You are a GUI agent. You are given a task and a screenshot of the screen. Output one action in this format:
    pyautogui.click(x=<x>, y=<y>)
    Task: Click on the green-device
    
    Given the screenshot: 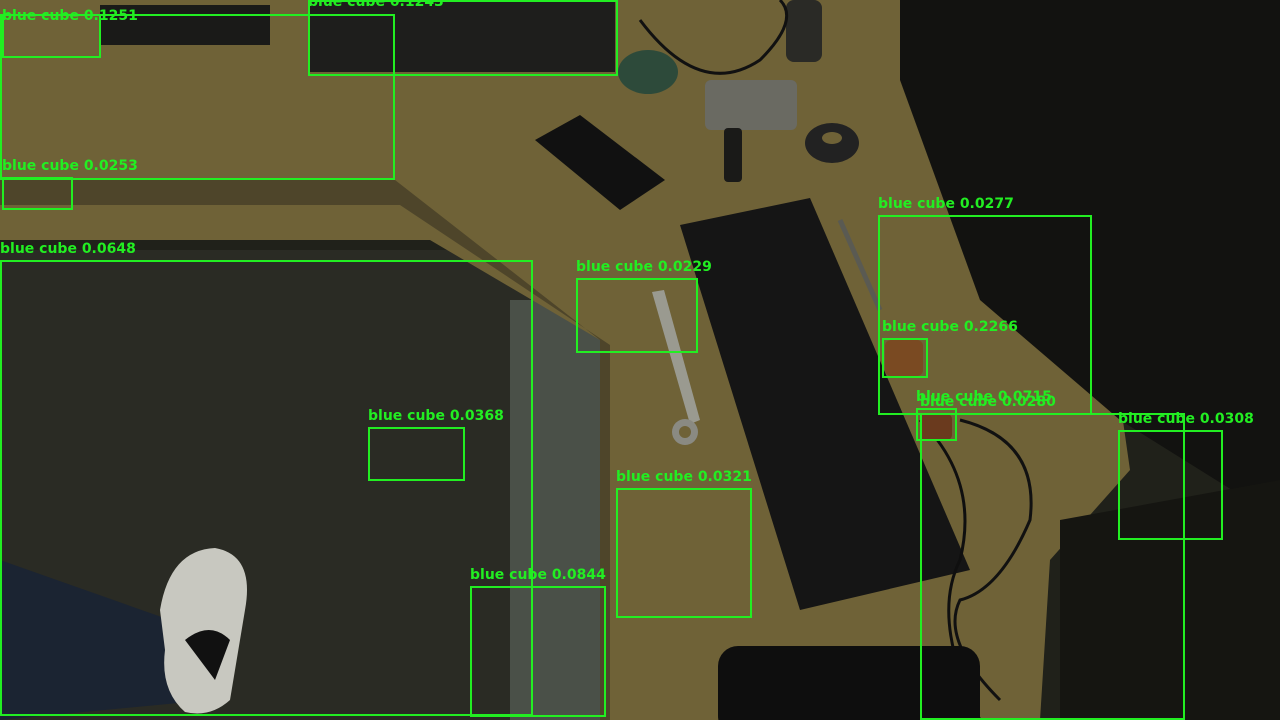 What is the action you would take?
    pyautogui.click(x=648, y=72)
    